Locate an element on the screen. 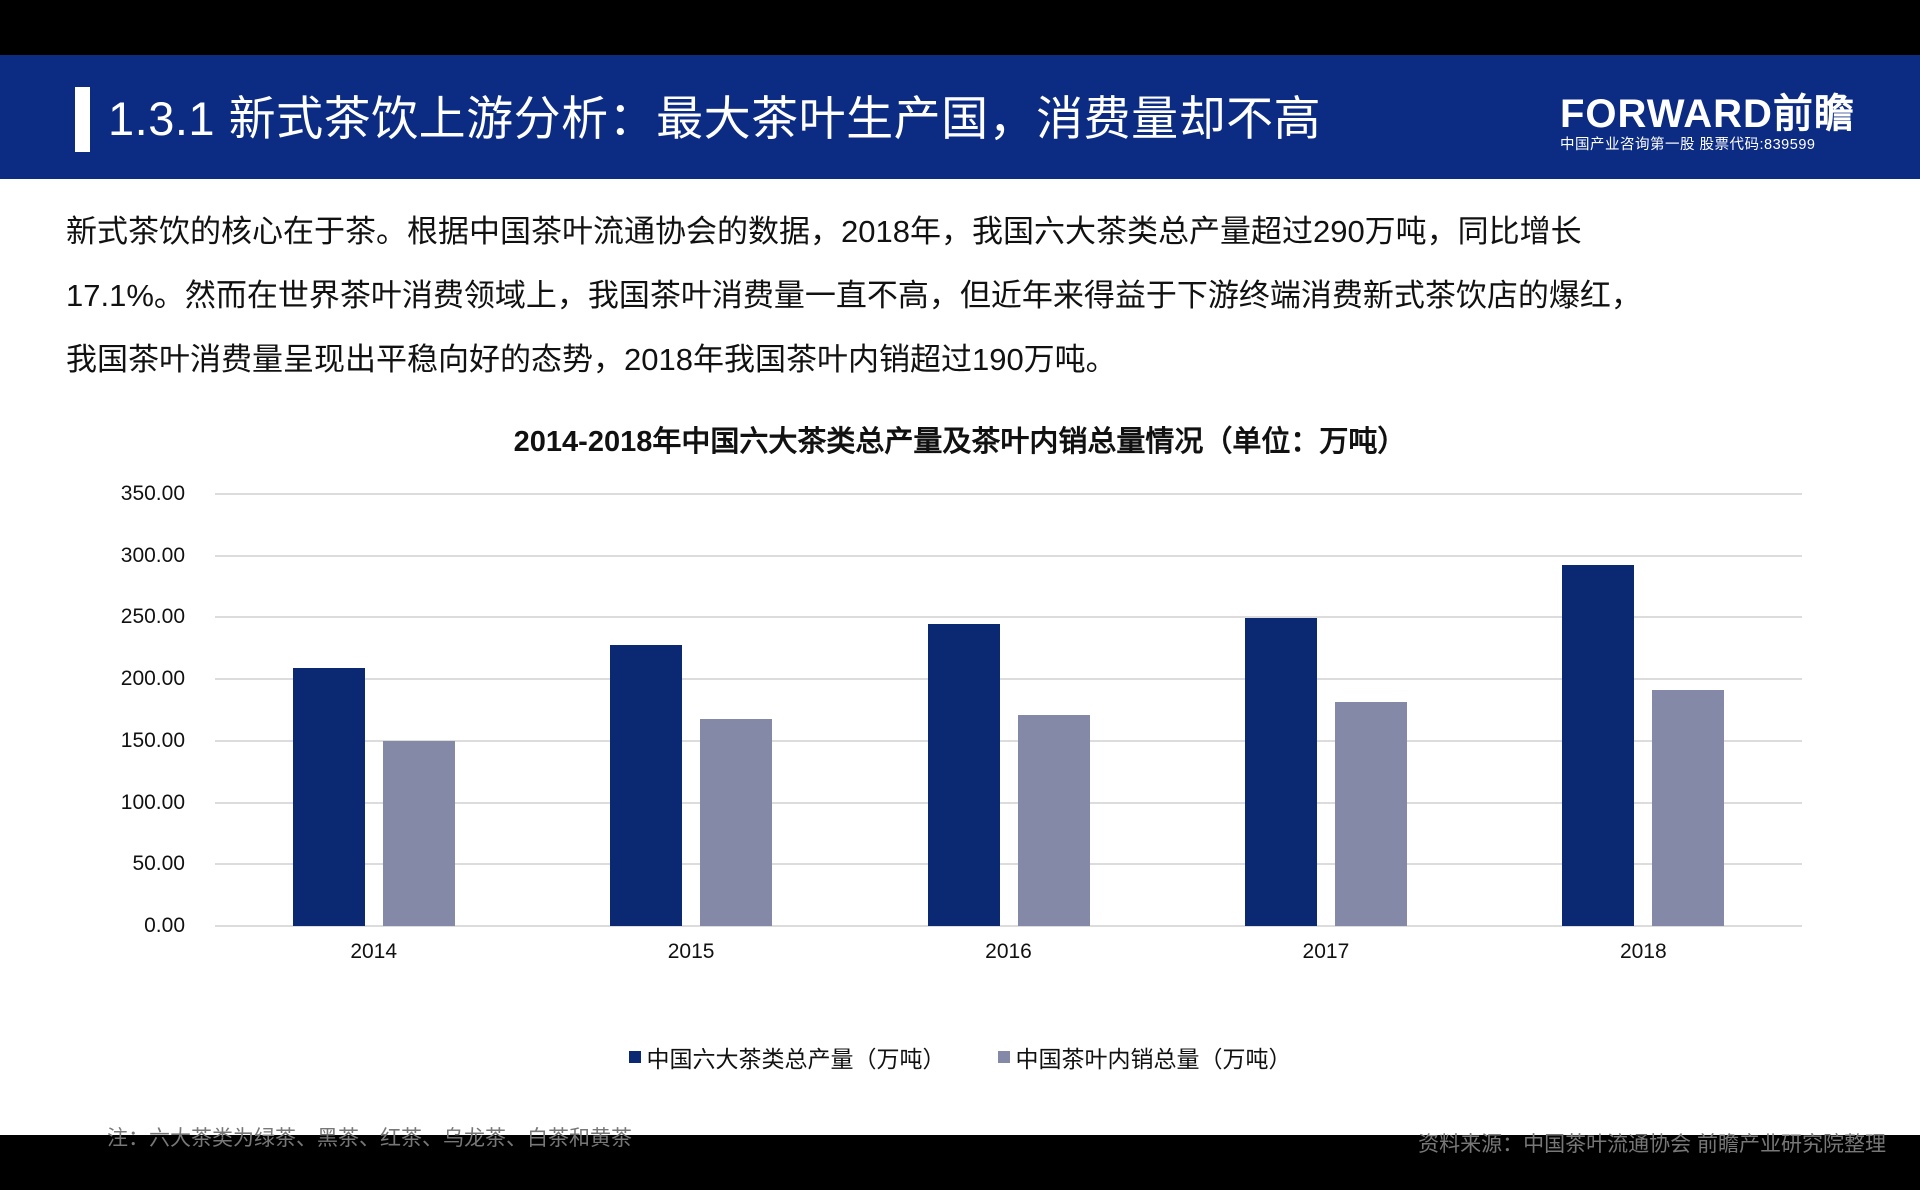 Image resolution: width=1920 pixels, height=1190 pixels. logo-tagline: 中国产业咨询第一股 股票代码:839599 is located at coordinates (1688, 145).